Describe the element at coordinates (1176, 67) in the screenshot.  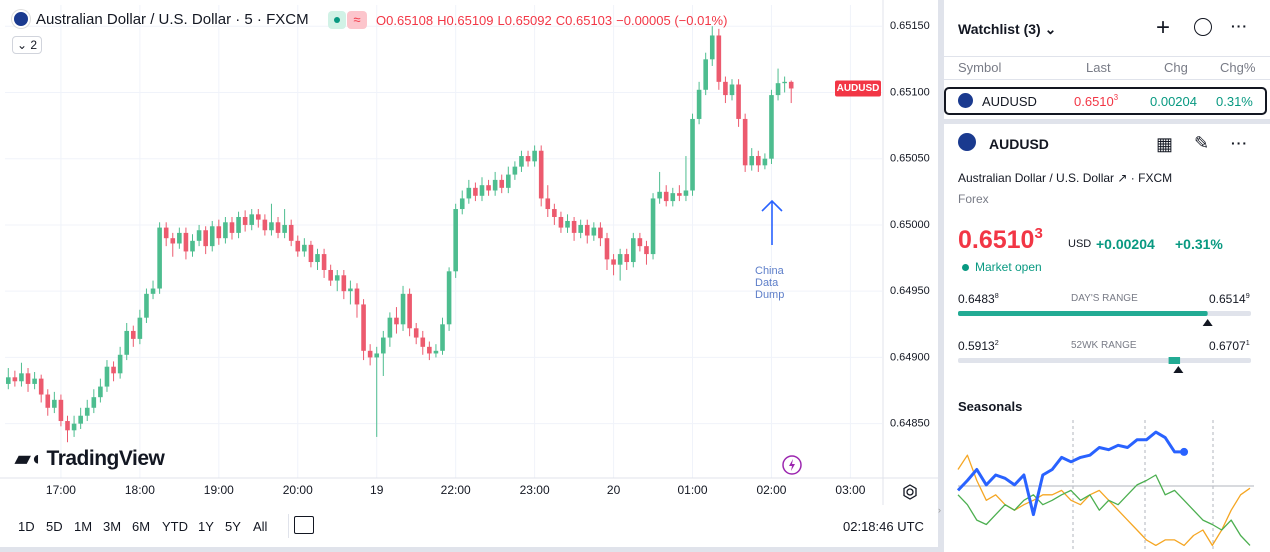
I see `column-label: Chg` at that location.